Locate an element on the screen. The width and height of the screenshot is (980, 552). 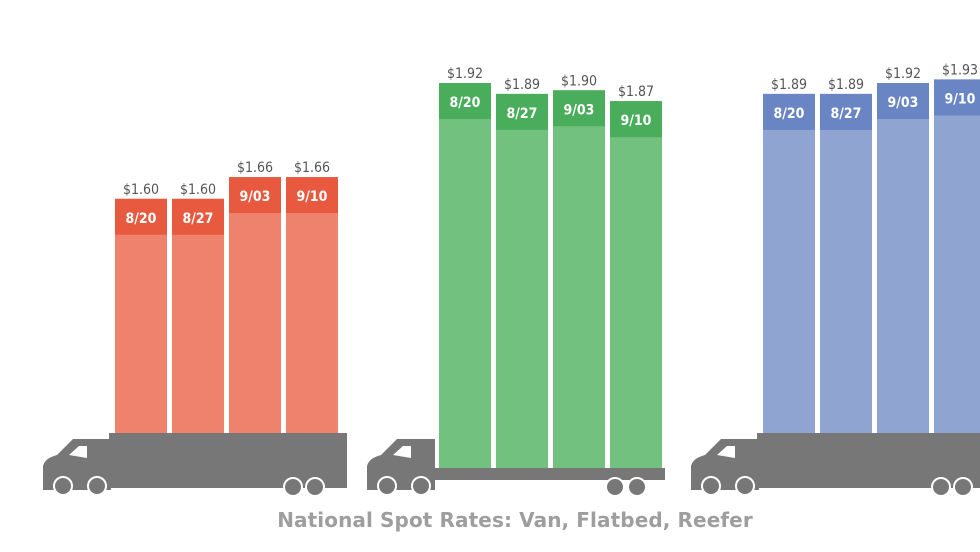
bar-group: 9/10 $1.66 is located at coordinates (312, 296).